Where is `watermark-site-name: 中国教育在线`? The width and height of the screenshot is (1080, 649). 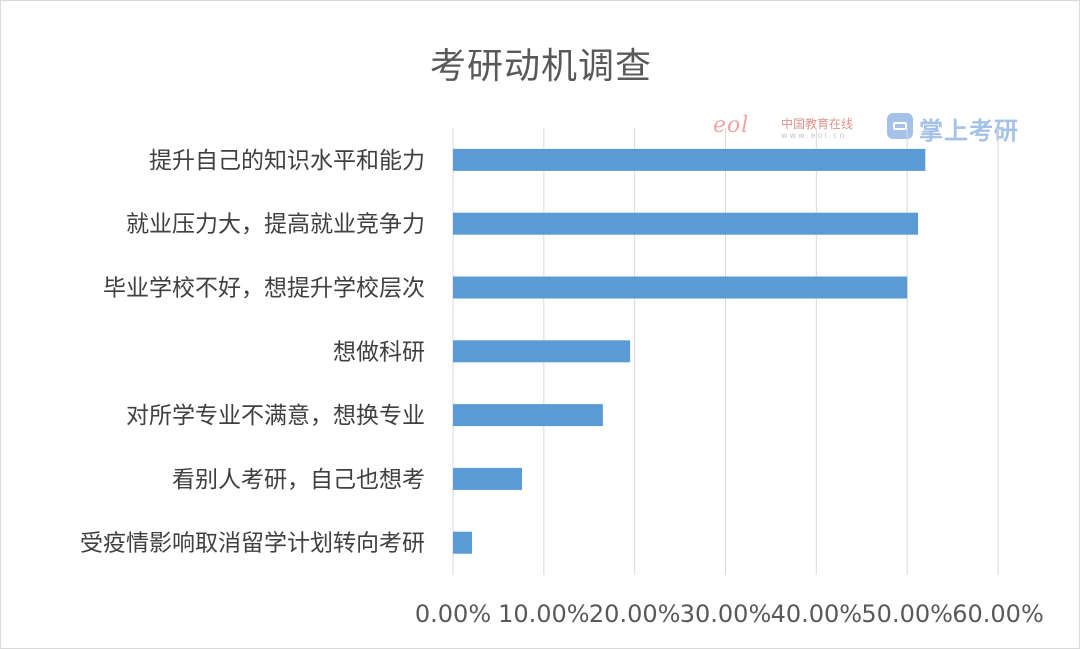 watermark-site-name: 中国教育在线 is located at coordinates (817, 124).